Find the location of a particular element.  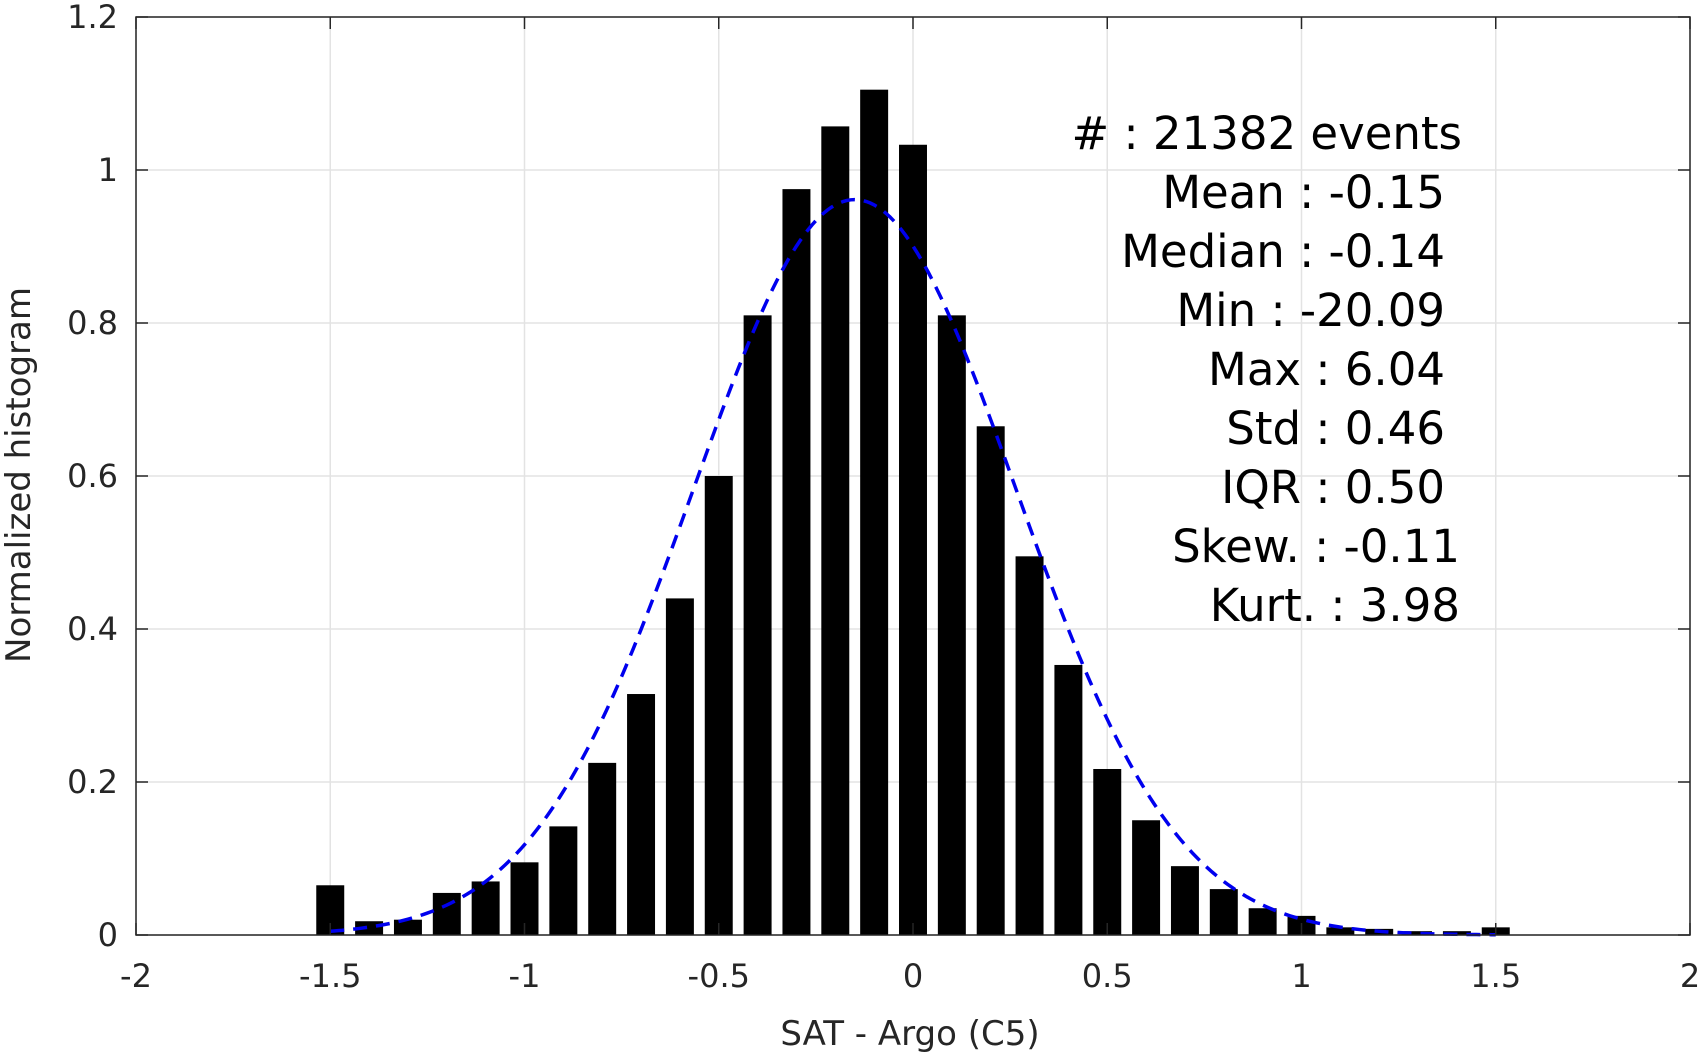

y-tick-label: 1.2 is located at coordinates (92, 18).